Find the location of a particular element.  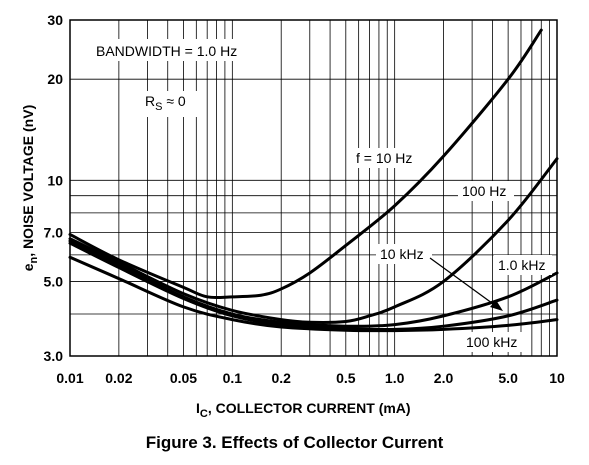

label-bg-100khz is located at coordinates (494, 342).